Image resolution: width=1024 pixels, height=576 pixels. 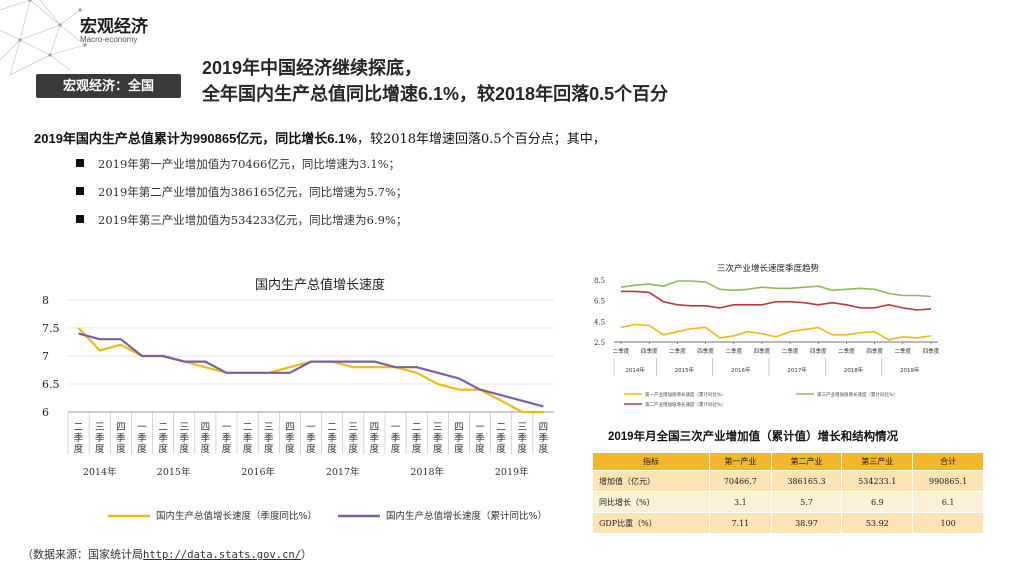 I want to click on gdp-year-label: 2018年, so click(x=427, y=472).